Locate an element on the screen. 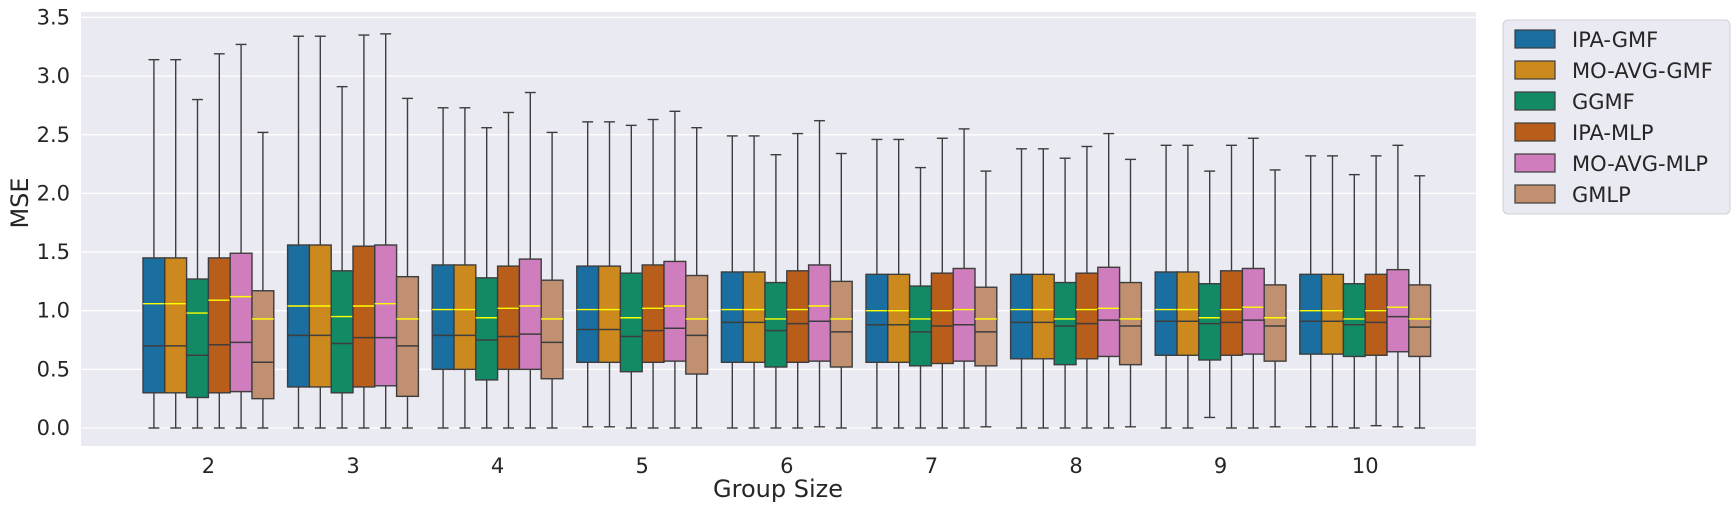 The width and height of the screenshot is (1736, 511). y-tick-label: 1.5 is located at coordinates (53, 252).